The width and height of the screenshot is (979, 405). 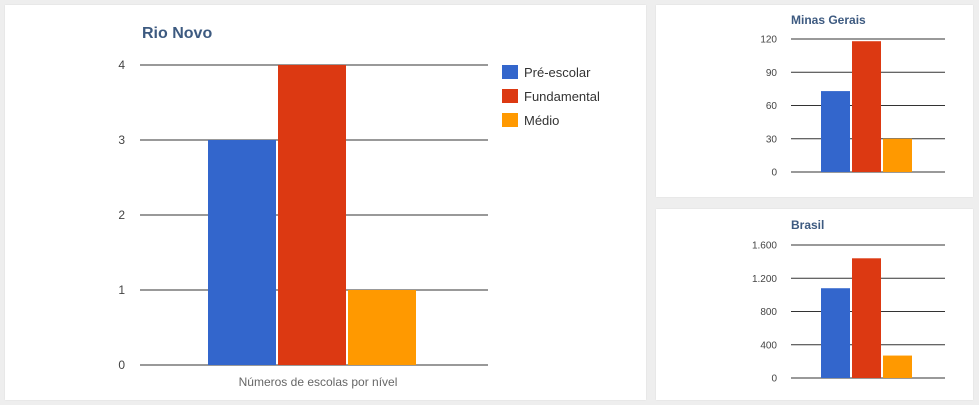 What do you see at coordinates (764, 279) in the screenshot?
I see `y-tick-label: 1.200` at bounding box center [764, 279].